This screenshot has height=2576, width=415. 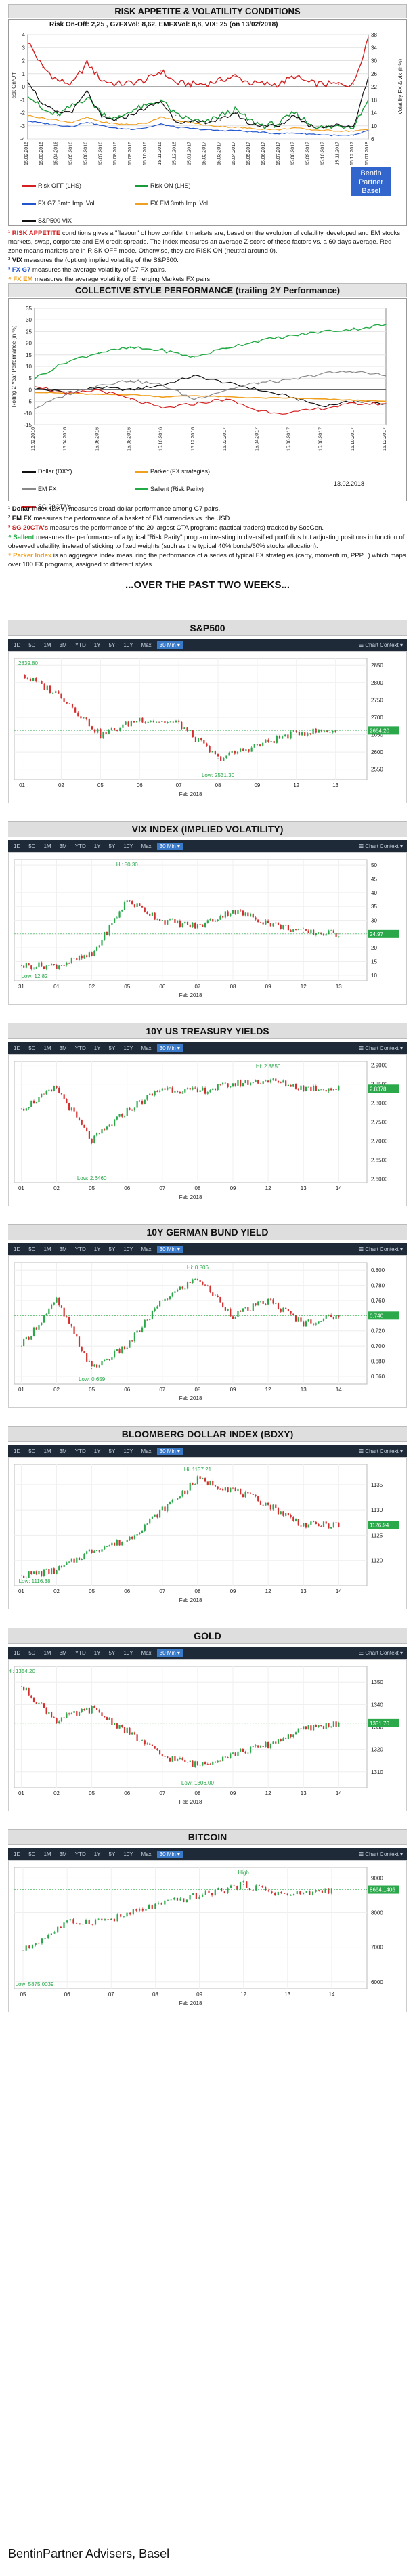 What do you see at coordinates (225, 439) in the screenshot?
I see `x-tick-label: 15.02.2017` at bounding box center [225, 439].